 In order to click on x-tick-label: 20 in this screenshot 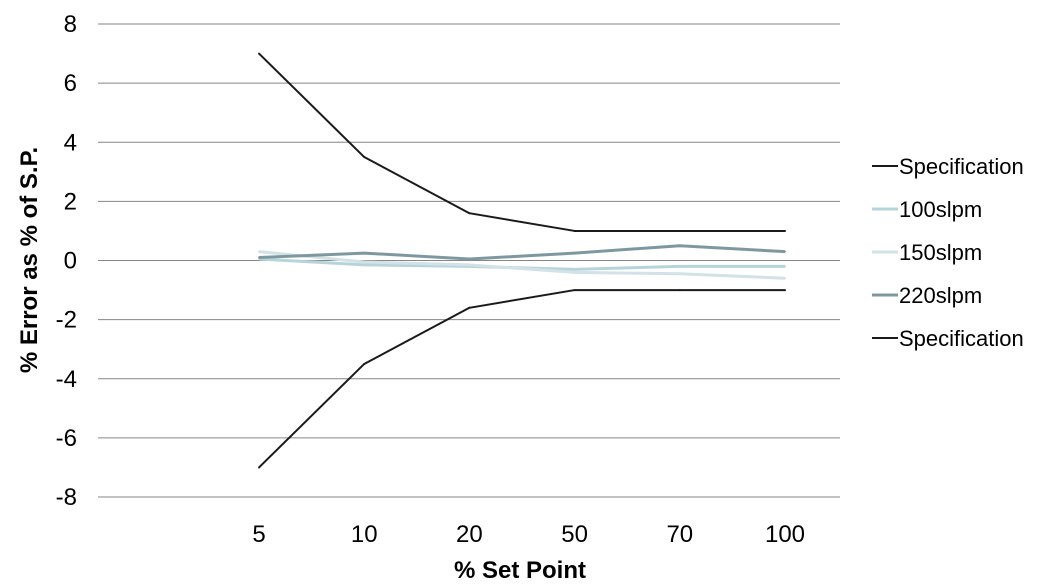, I will do `click(469, 534)`.